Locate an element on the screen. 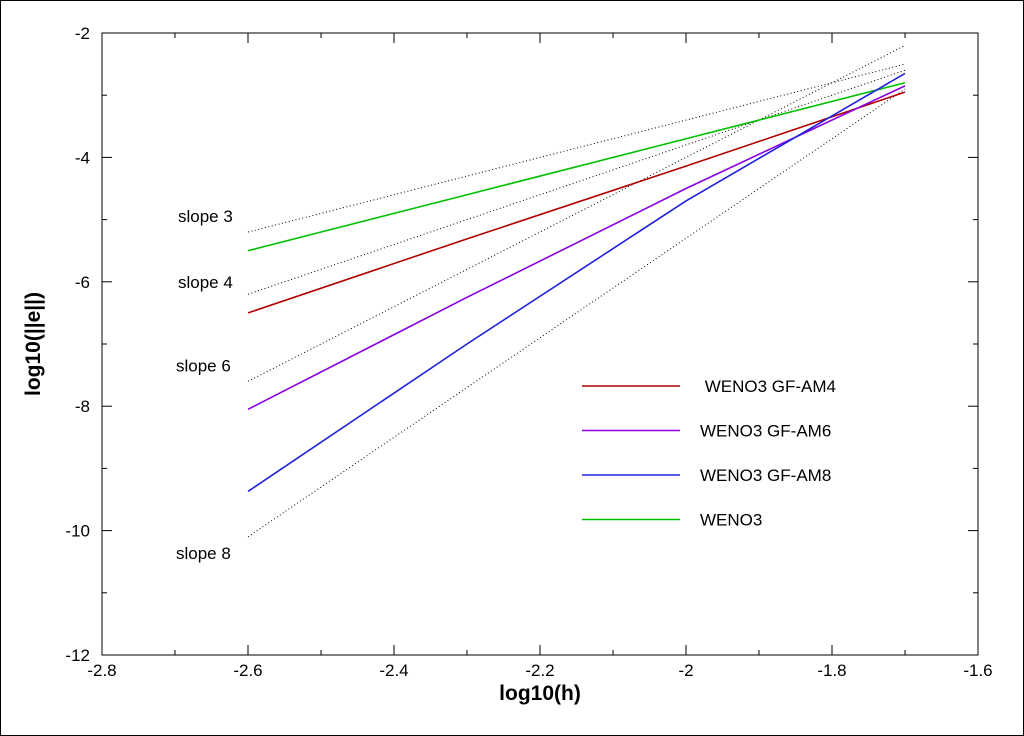 Image resolution: width=1024 pixels, height=736 pixels. x-tick-label: -2.8 is located at coordinates (101, 670).